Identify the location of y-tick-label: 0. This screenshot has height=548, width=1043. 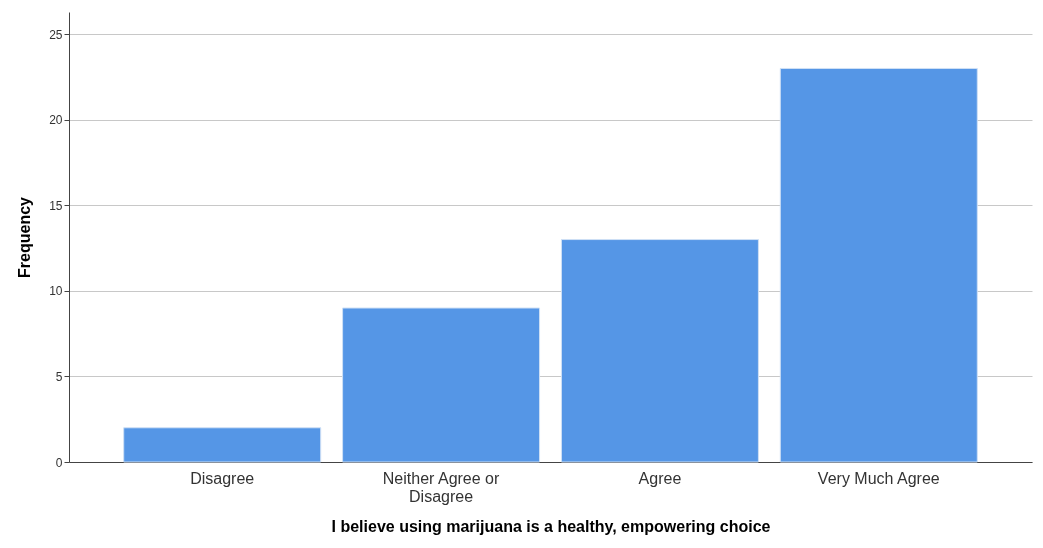
(59, 462).